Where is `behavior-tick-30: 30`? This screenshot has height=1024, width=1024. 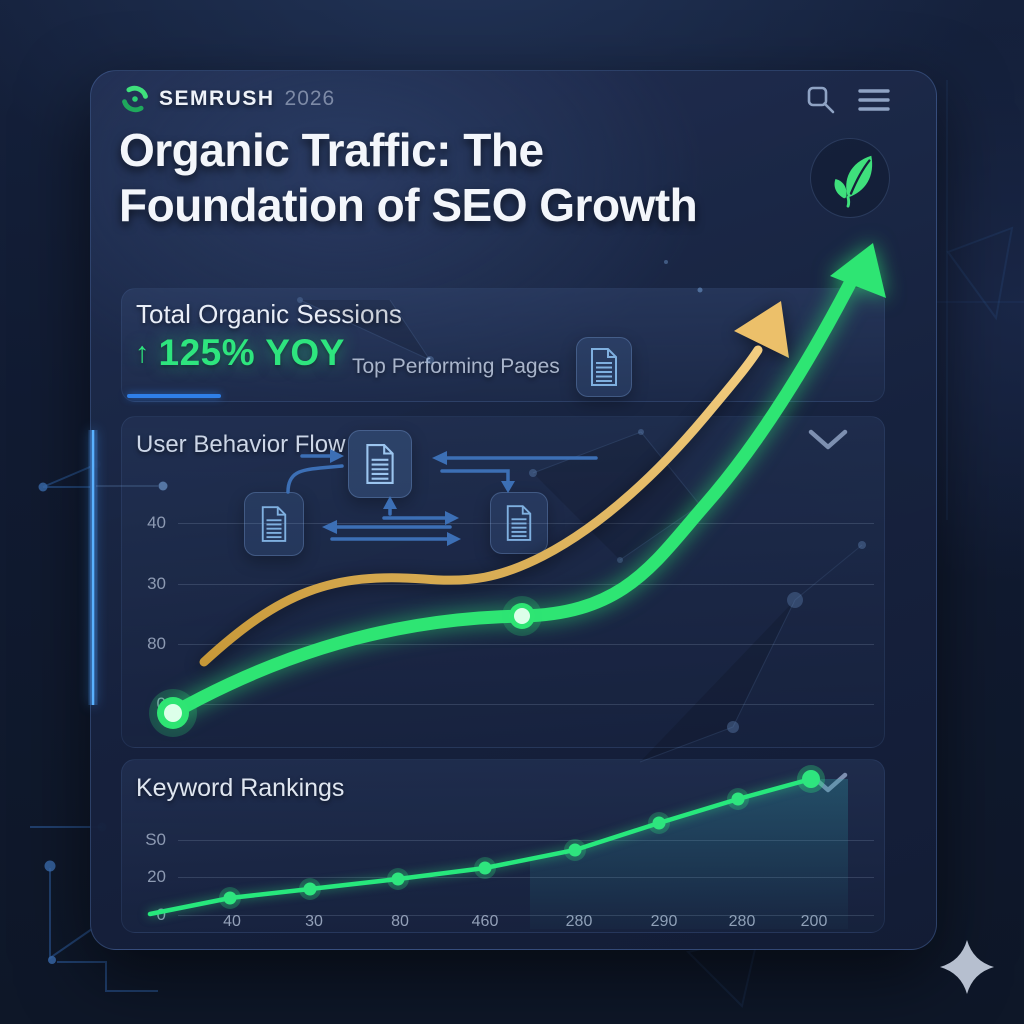 behavior-tick-30: 30 is located at coordinates (502, 584).